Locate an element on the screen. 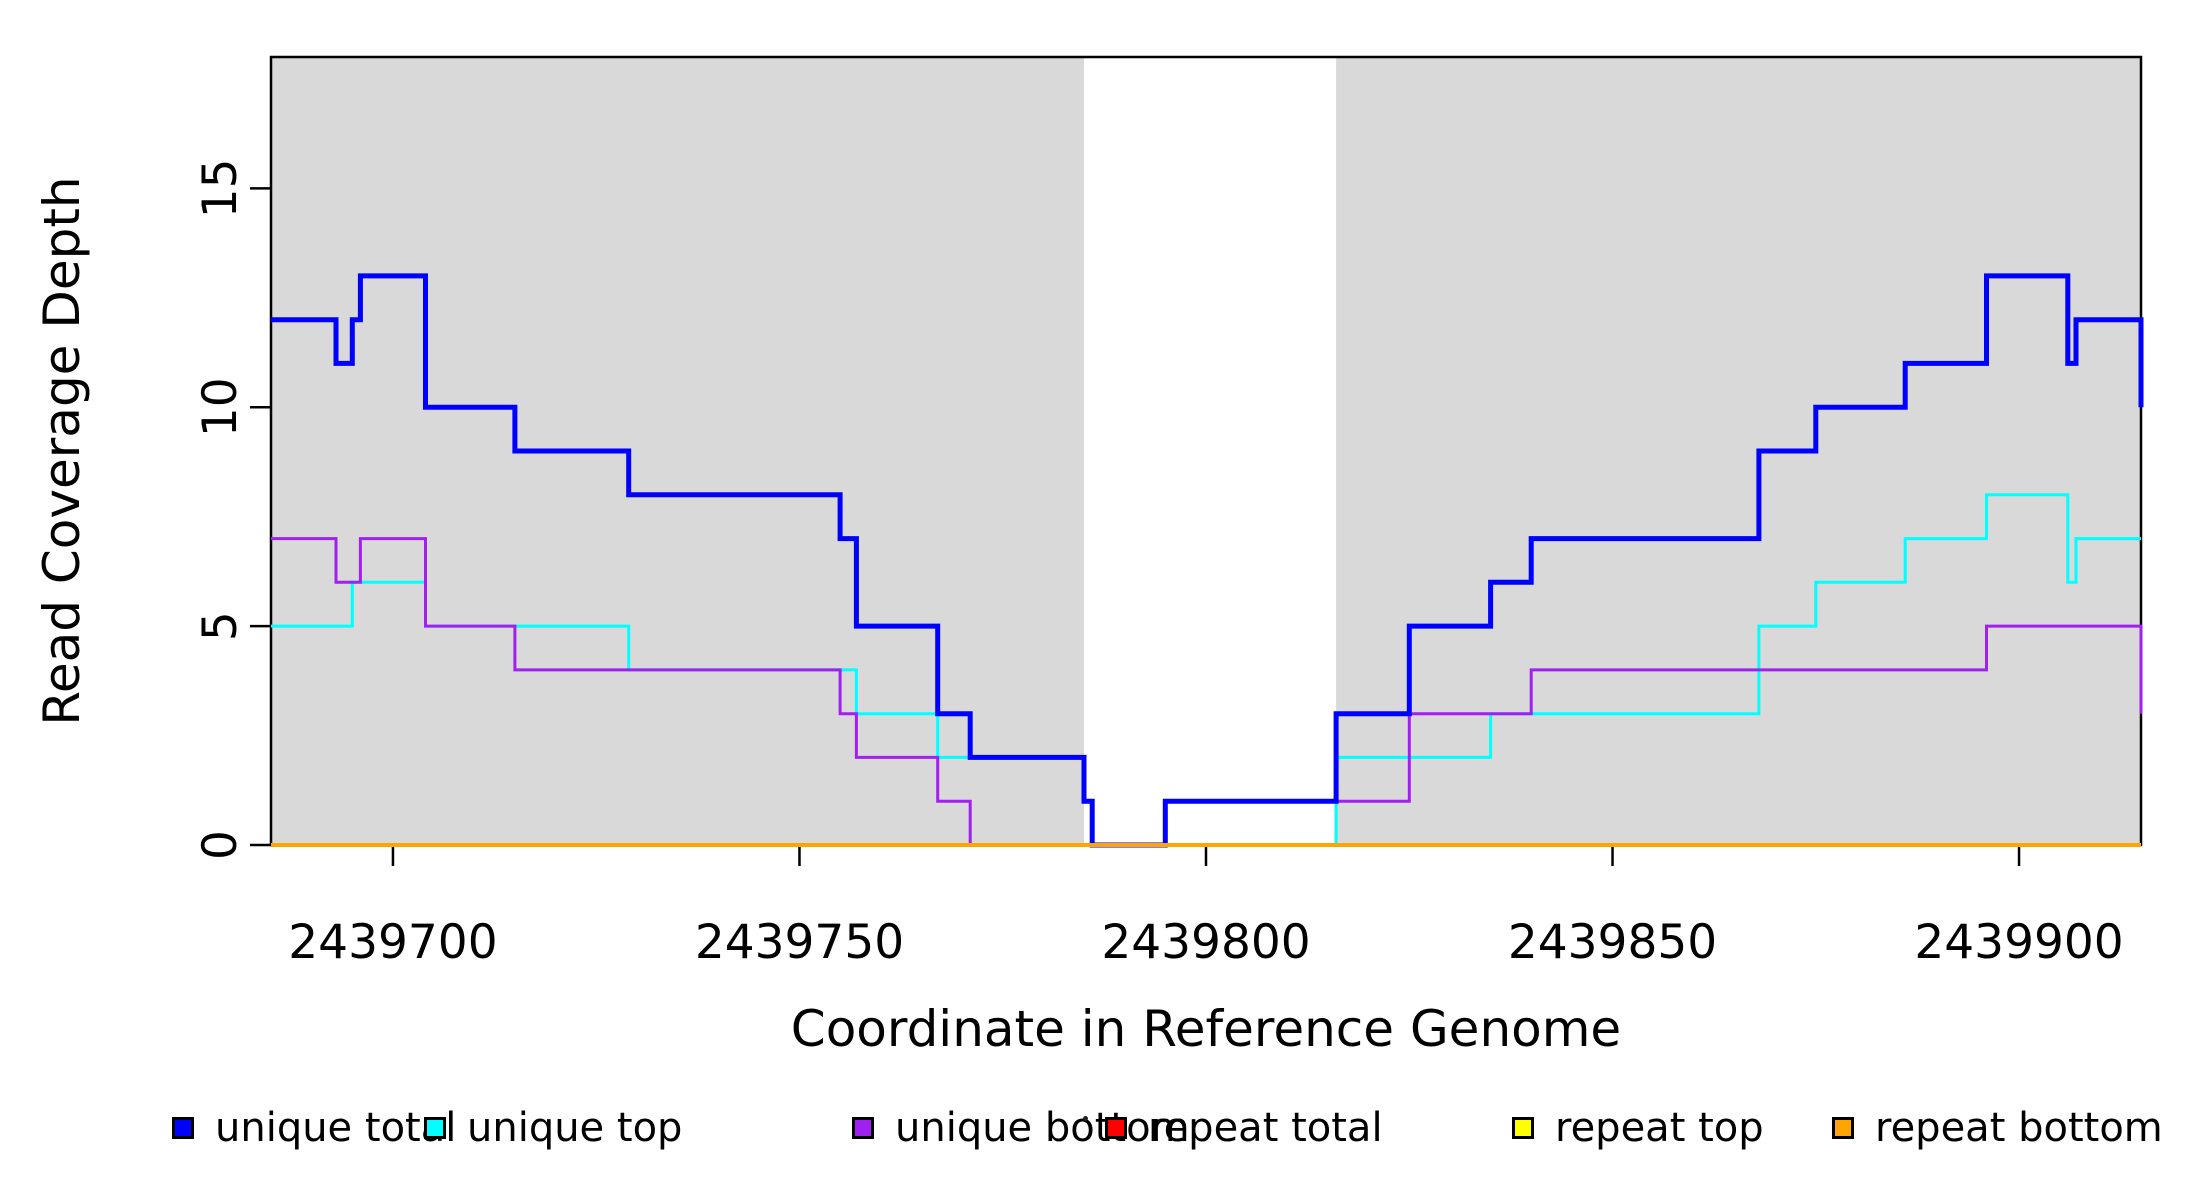 Image resolution: width=2200 pixels, height=1200 pixels. x-axis-label: Coordinate in Reference Genome is located at coordinates (1206, 1029).